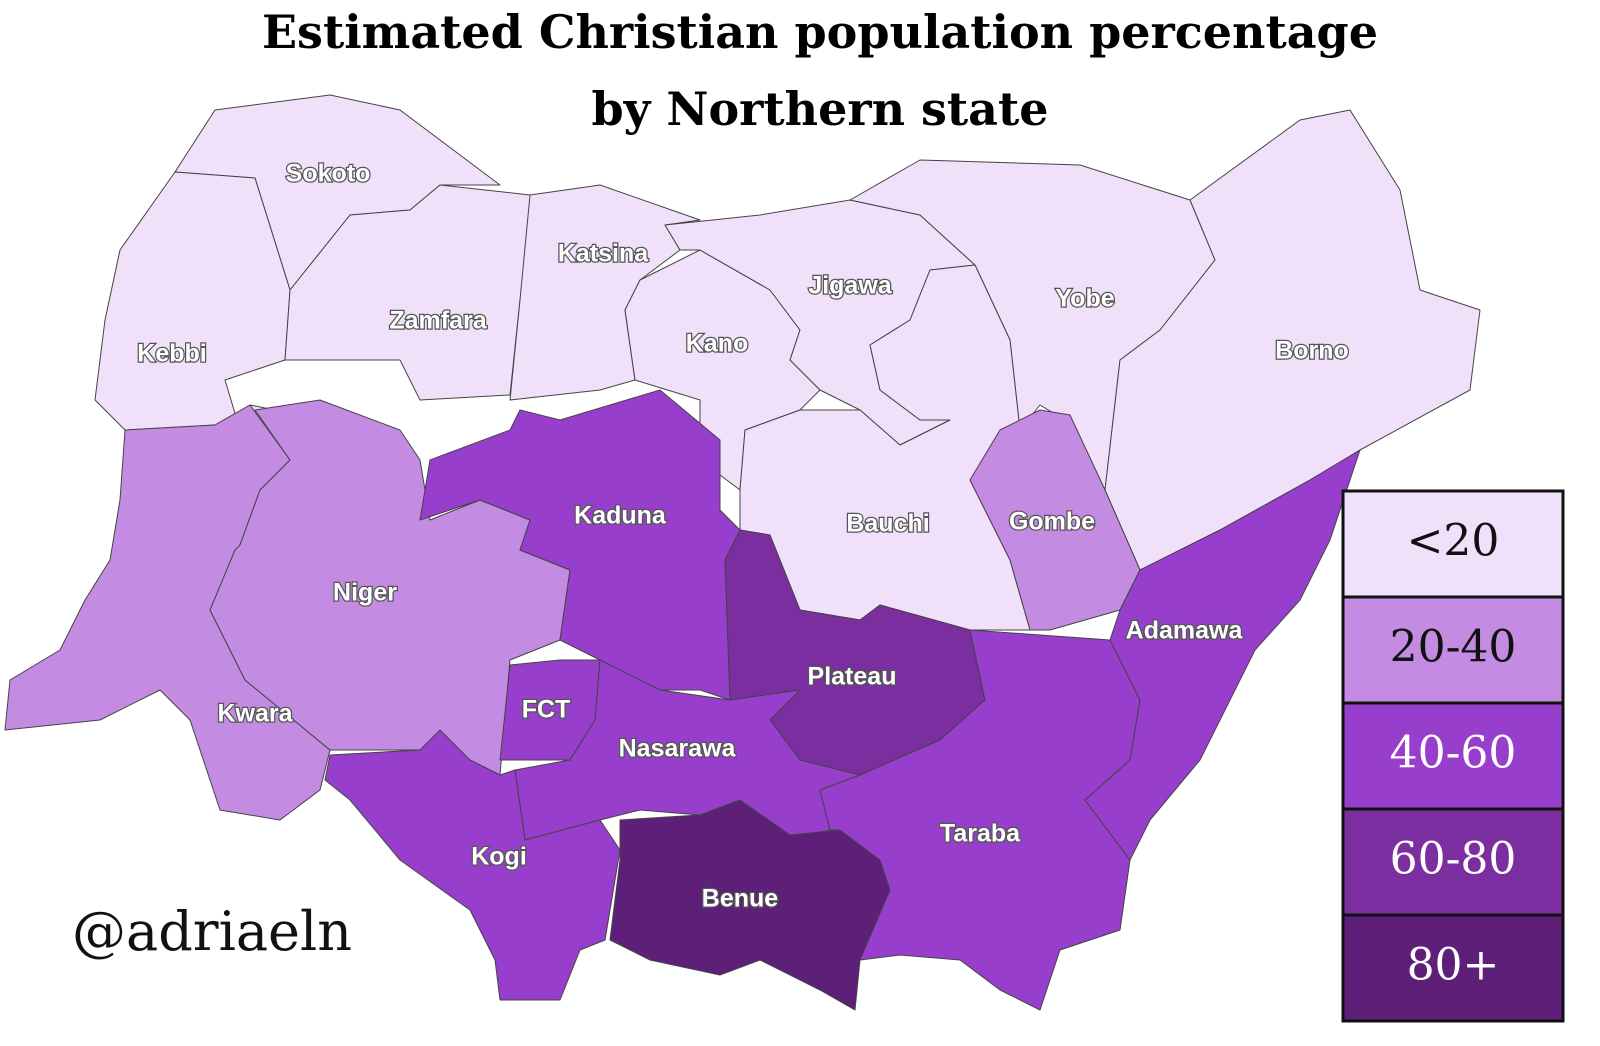  Describe the element at coordinates (171, 354) in the screenshot. I see `state-label: Kebbi` at that location.